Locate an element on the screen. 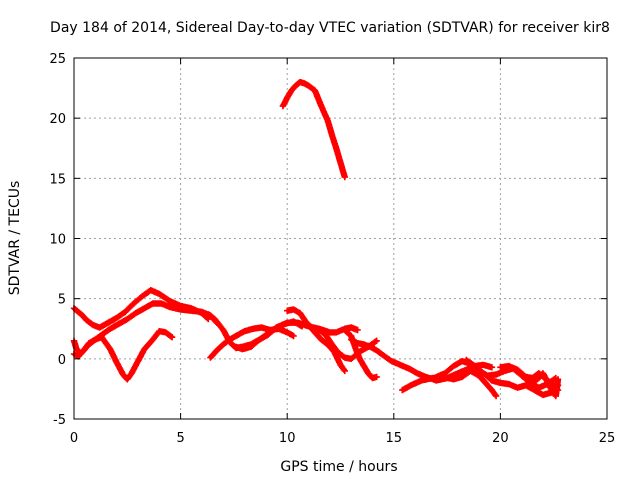 The width and height of the screenshot is (640, 480). y-tick-label: 10 is located at coordinates (57, 240).